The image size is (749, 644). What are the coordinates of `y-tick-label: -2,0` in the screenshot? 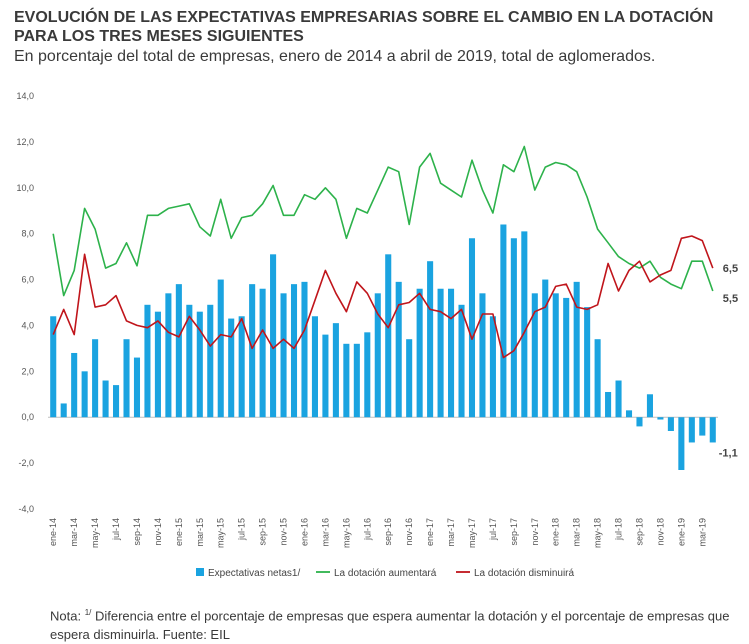 It's located at (26, 463).